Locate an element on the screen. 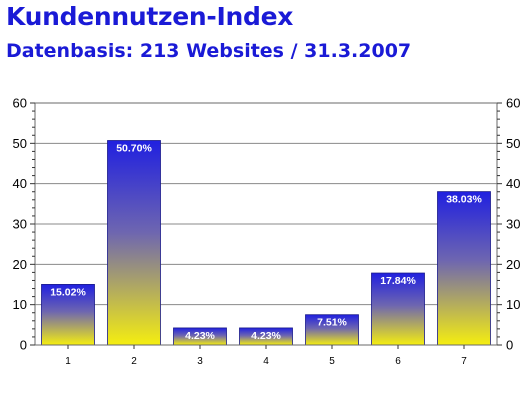 The image size is (529, 400). y-tick-label-left: 10 is located at coordinates (20, 304).